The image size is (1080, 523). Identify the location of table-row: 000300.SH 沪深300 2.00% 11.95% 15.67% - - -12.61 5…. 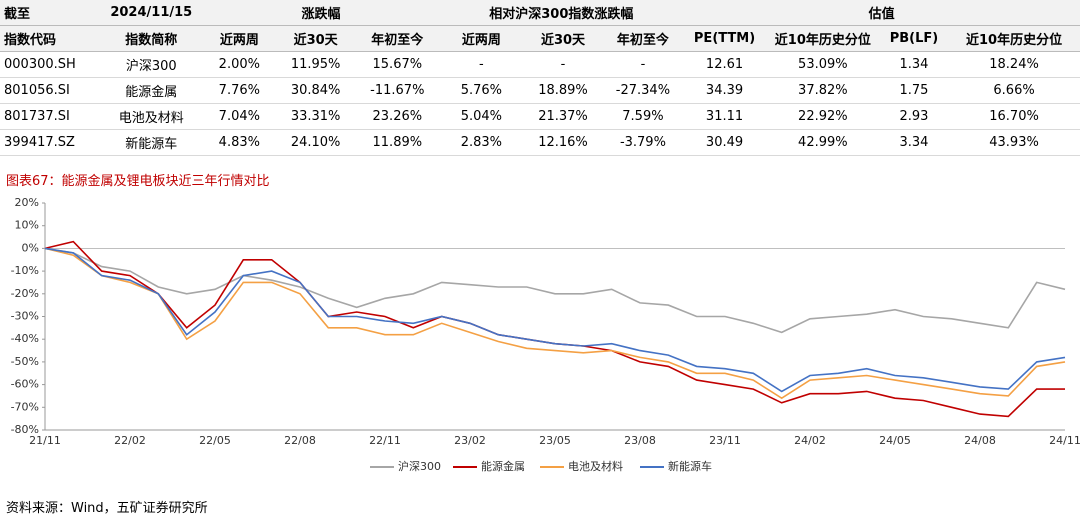
(540, 64).